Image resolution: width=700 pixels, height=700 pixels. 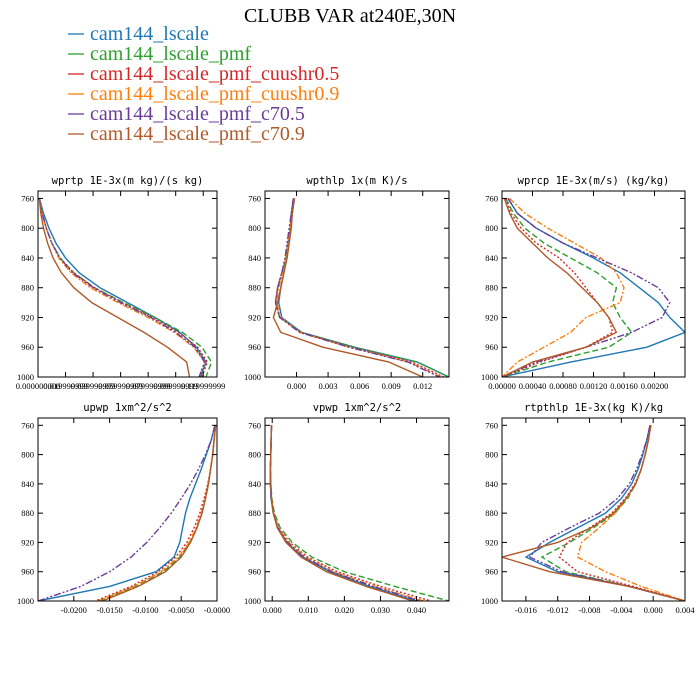 What do you see at coordinates (197, 134) in the screenshot?
I see `legend-entry-6: cam144_lscale_pmf_c70.9` at bounding box center [197, 134].